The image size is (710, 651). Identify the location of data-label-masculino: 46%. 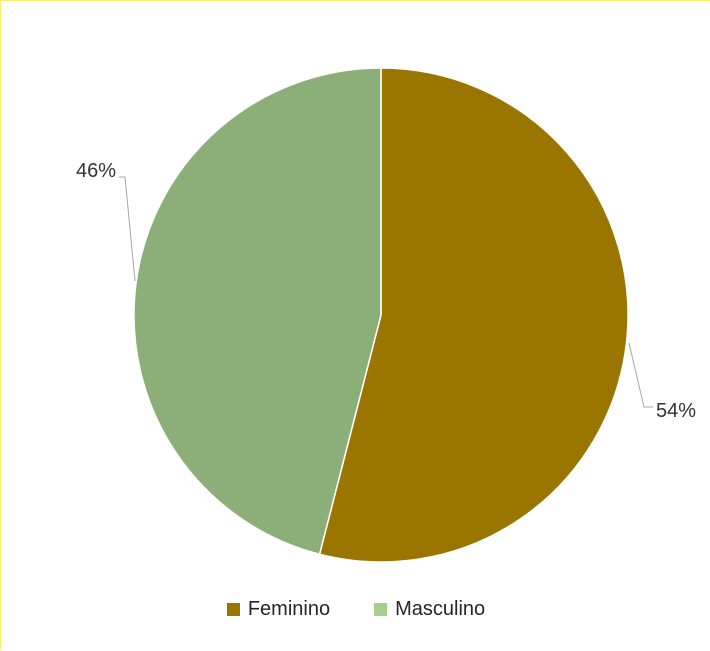
(96, 171).